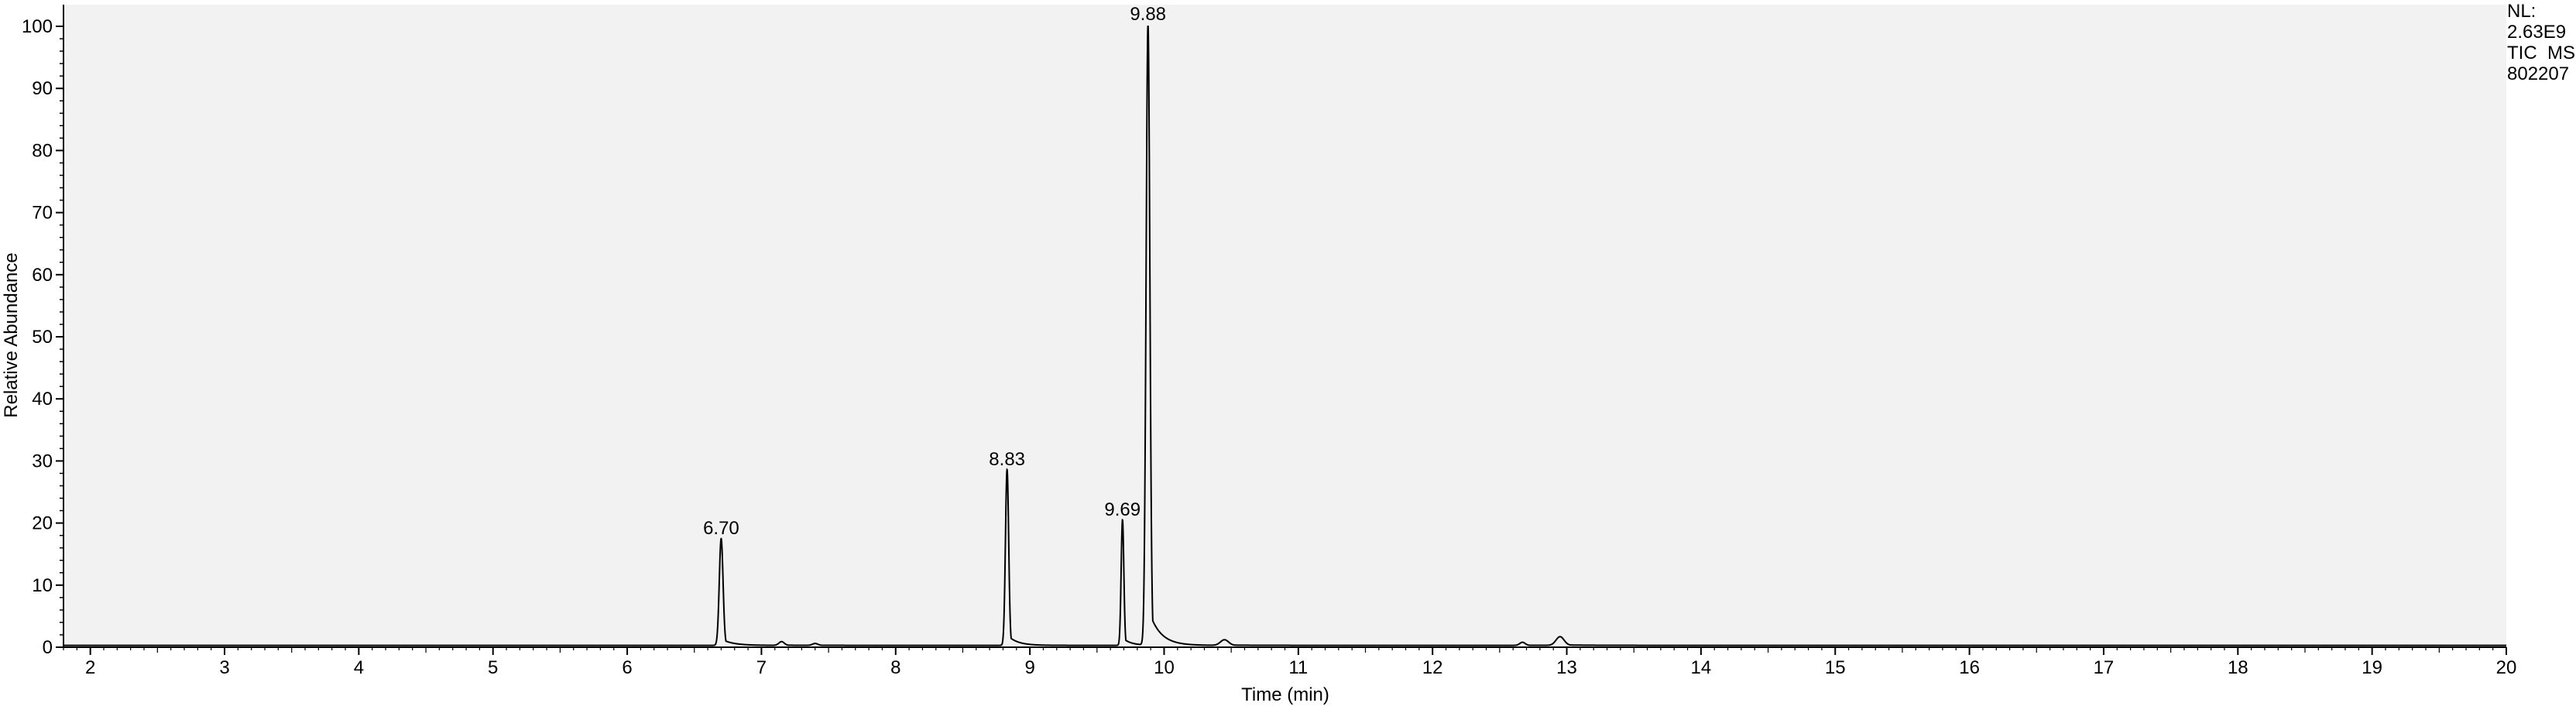  Describe the element at coordinates (42, 585) in the screenshot. I see `y-tick-label: 10` at that location.